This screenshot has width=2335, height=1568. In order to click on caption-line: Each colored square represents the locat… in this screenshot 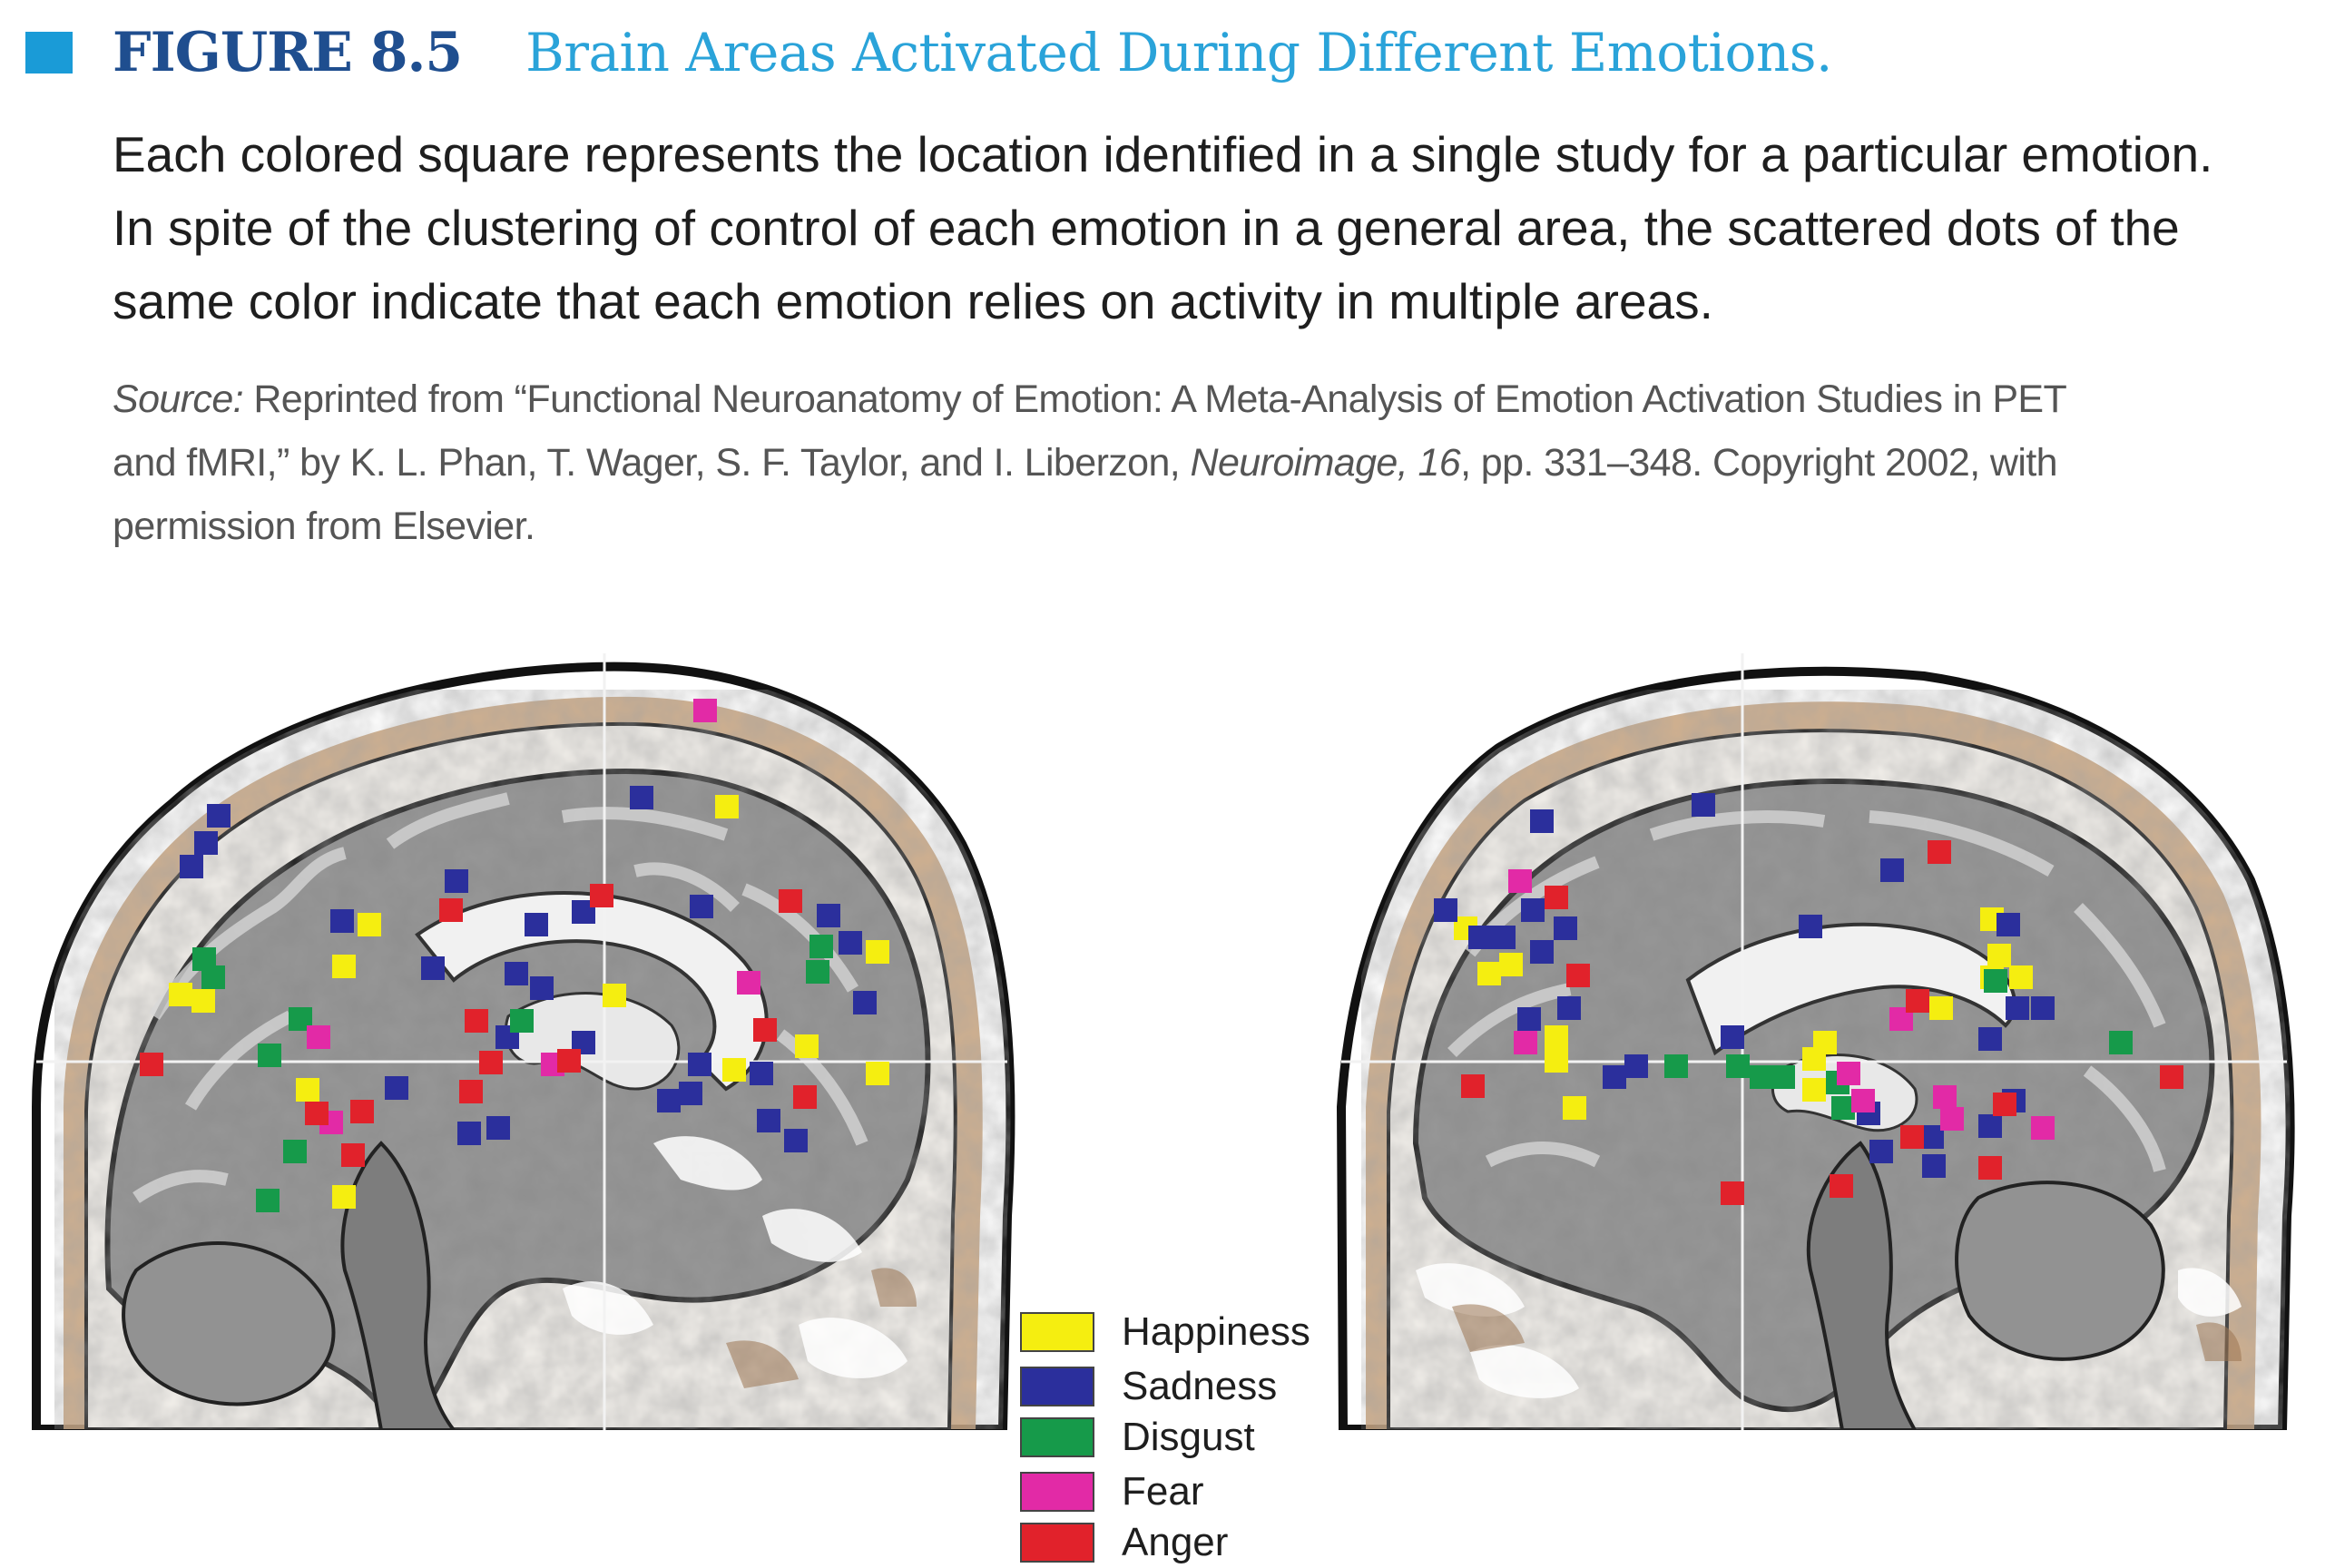, I will do `click(1163, 154)`.